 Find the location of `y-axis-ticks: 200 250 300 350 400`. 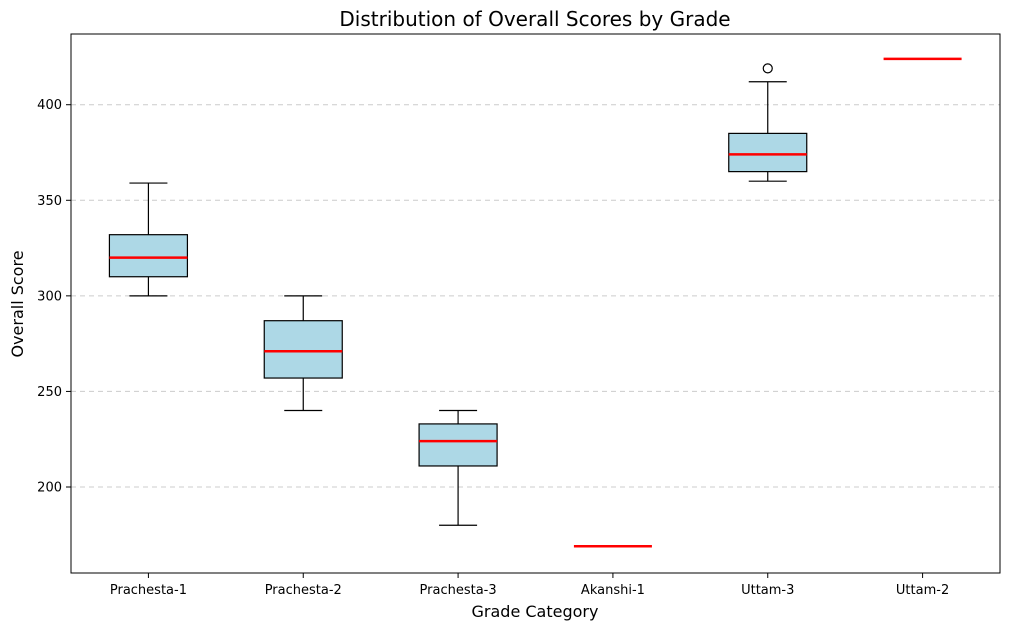

y-axis-ticks: 200 250 300 350 400 is located at coordinates (54, 296).